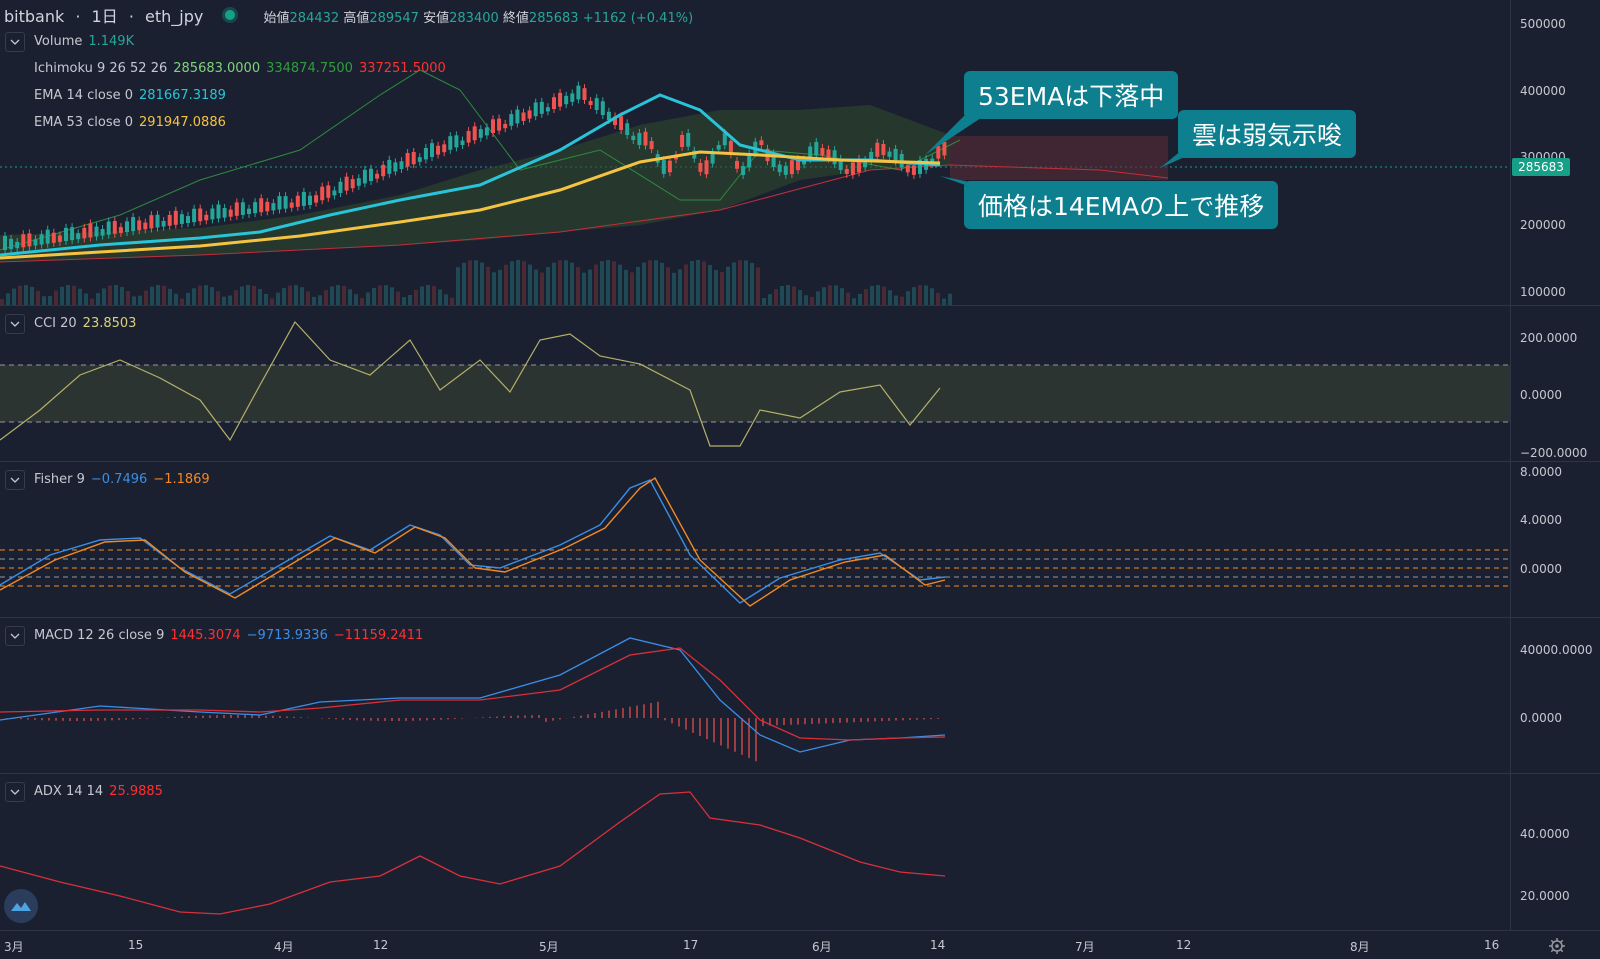 Image resolution: width=1600 pixels, height=959 pixels. I want to click on annotation-cloud: 雲は弱気示唆, so click(1267, 134).